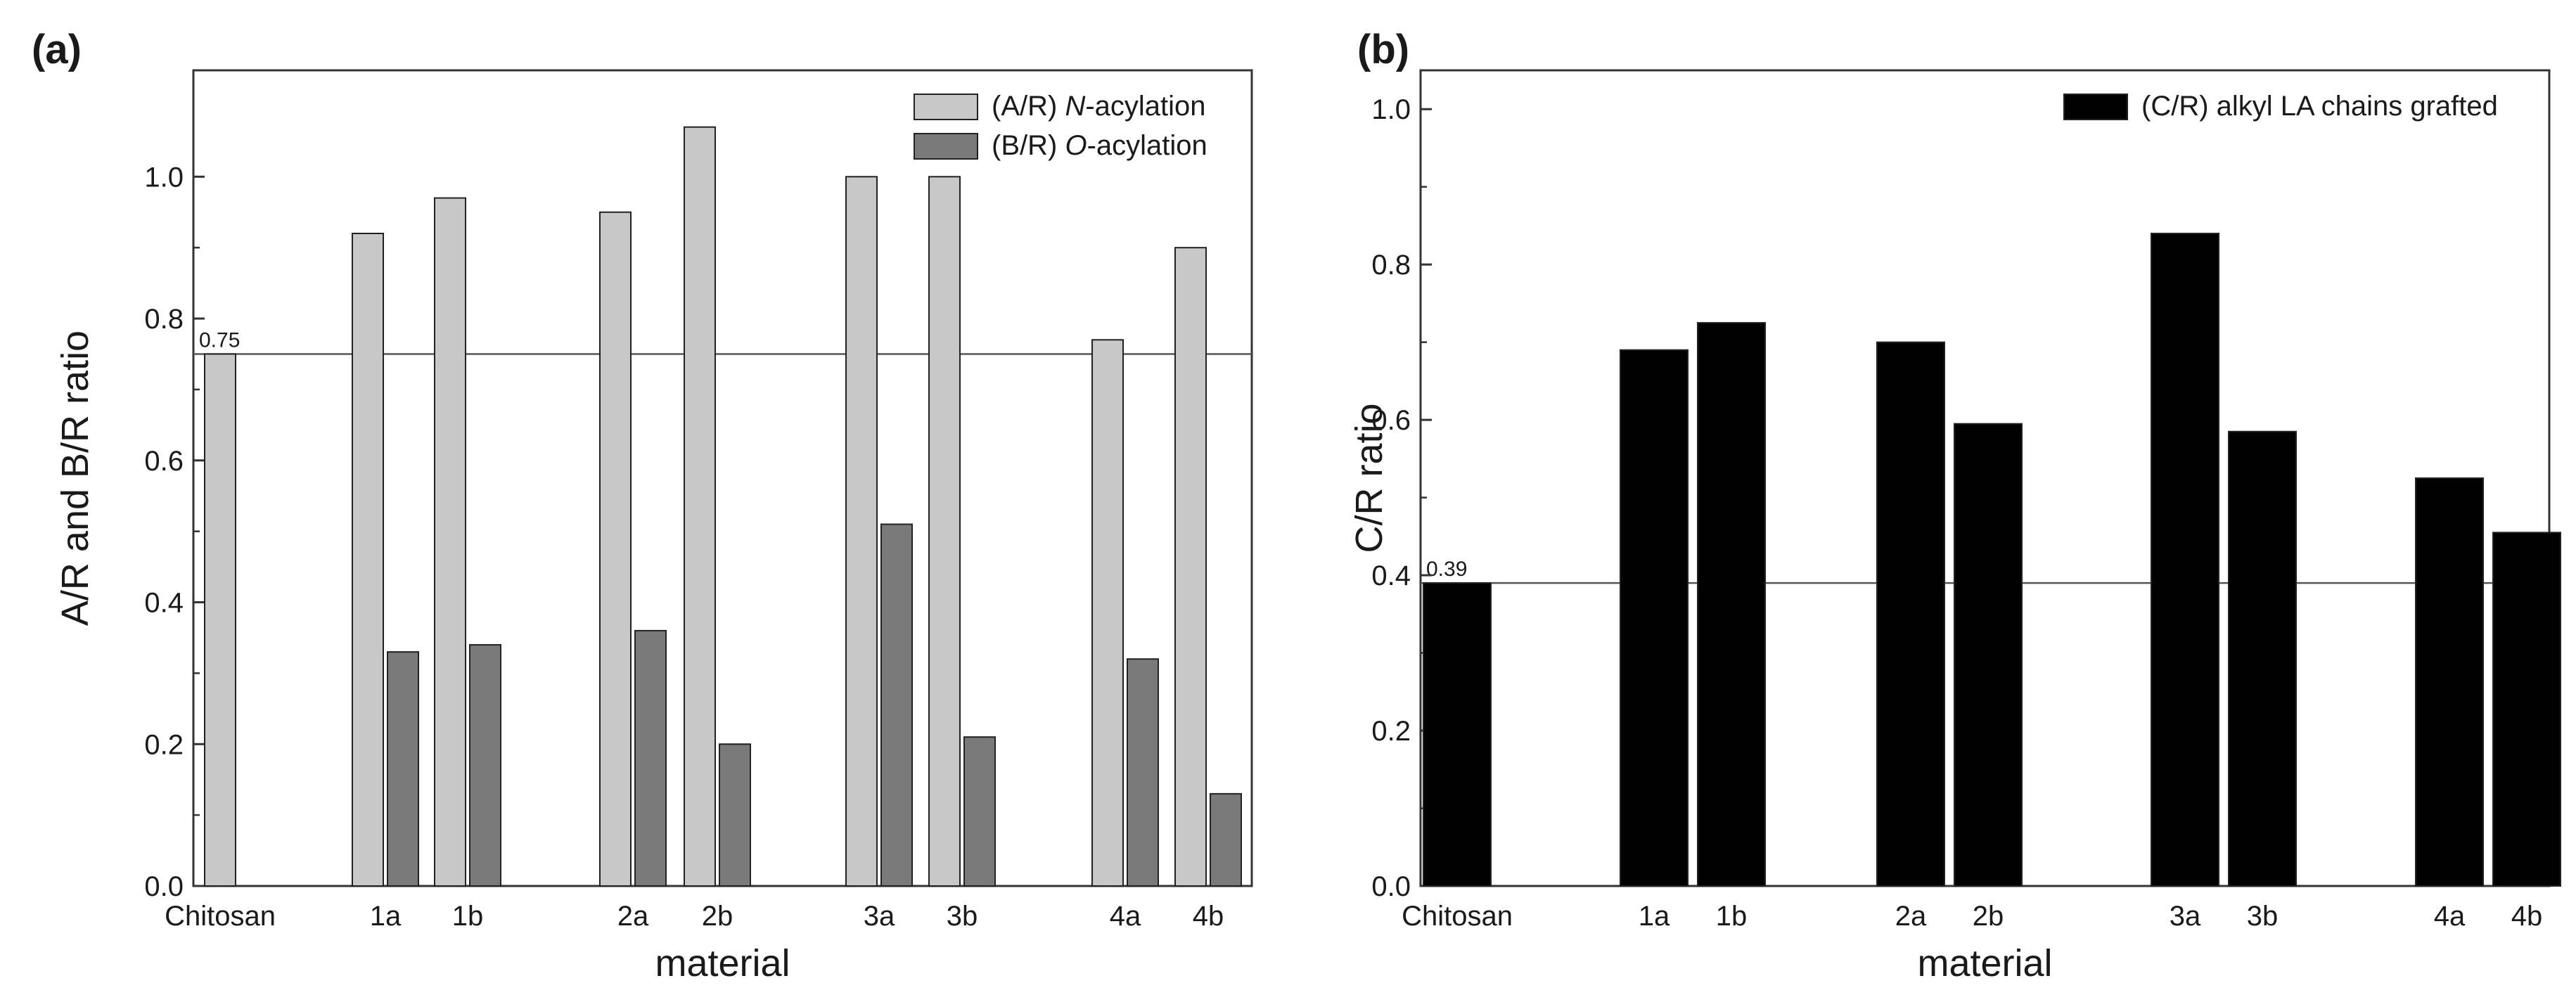 This screenshot has height=1002, width=2576. I want to click on legend-label-italic: O, so click(1076, 145).